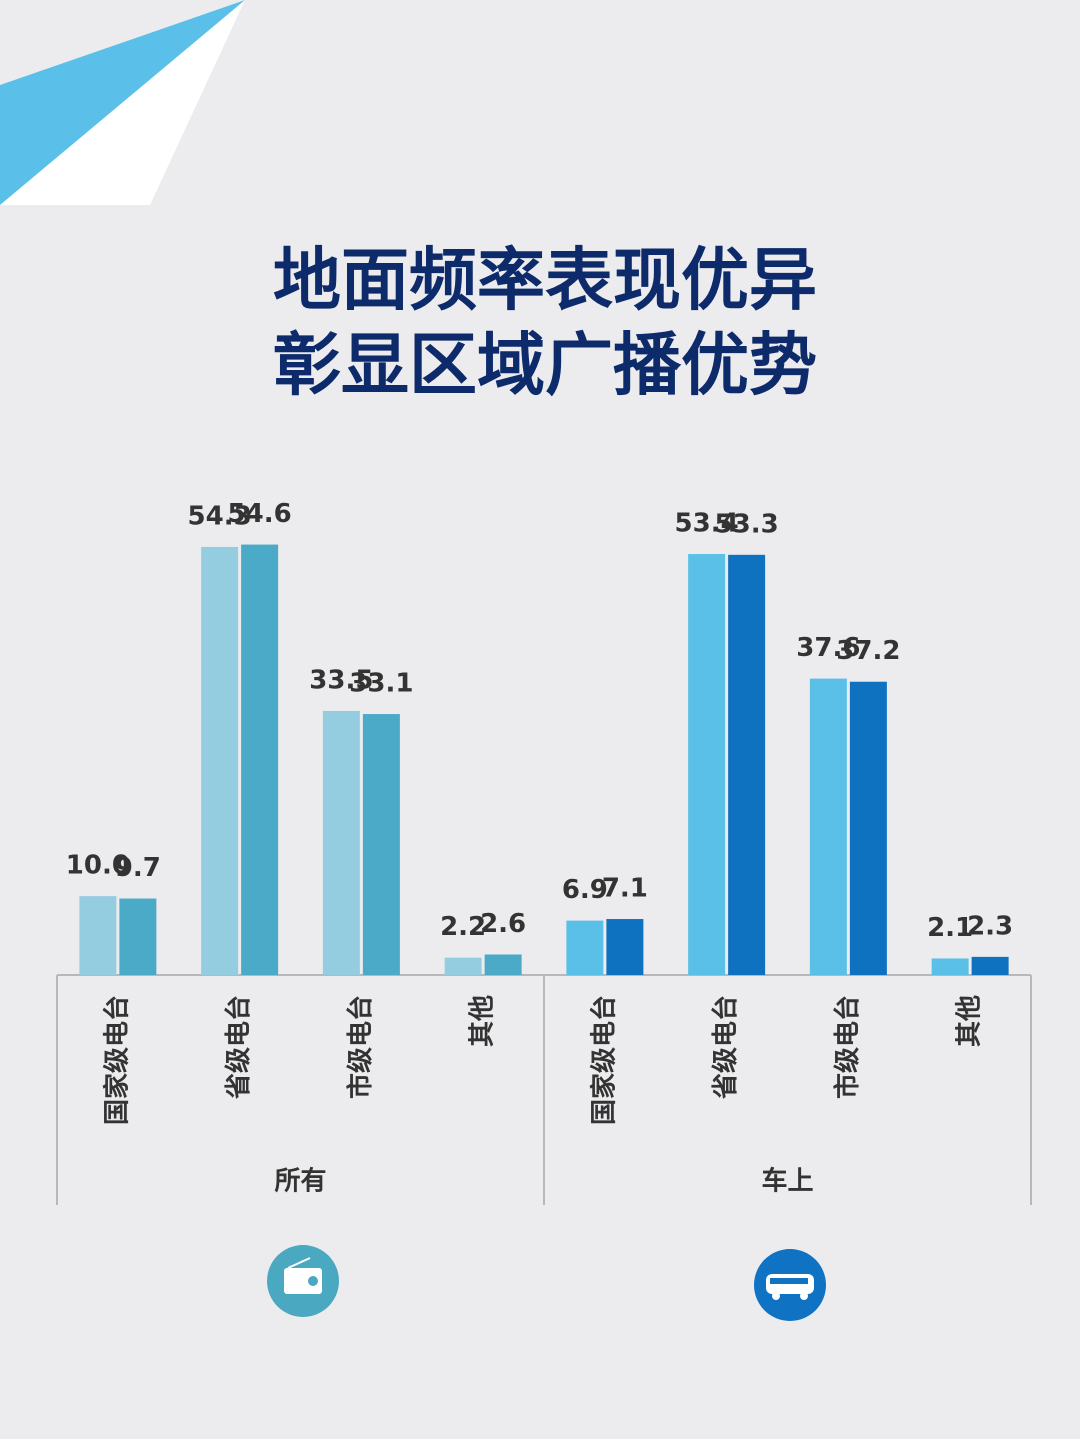 The width and height of the screenshot is (1080, 1439). Describe the element at coordinates (98, 866) in the screenshot. I see `value-label: 10.0` at that location.